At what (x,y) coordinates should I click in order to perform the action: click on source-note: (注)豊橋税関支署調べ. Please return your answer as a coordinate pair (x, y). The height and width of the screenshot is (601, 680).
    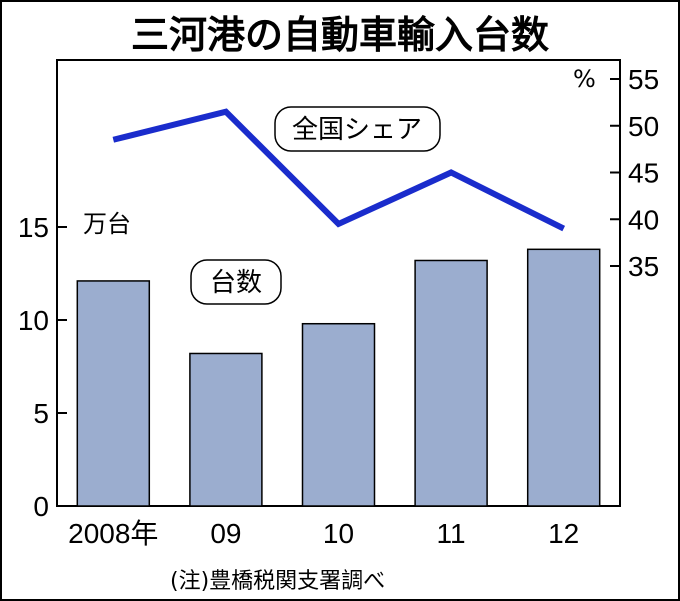
    Looking at the image, I should click on (277, 581).